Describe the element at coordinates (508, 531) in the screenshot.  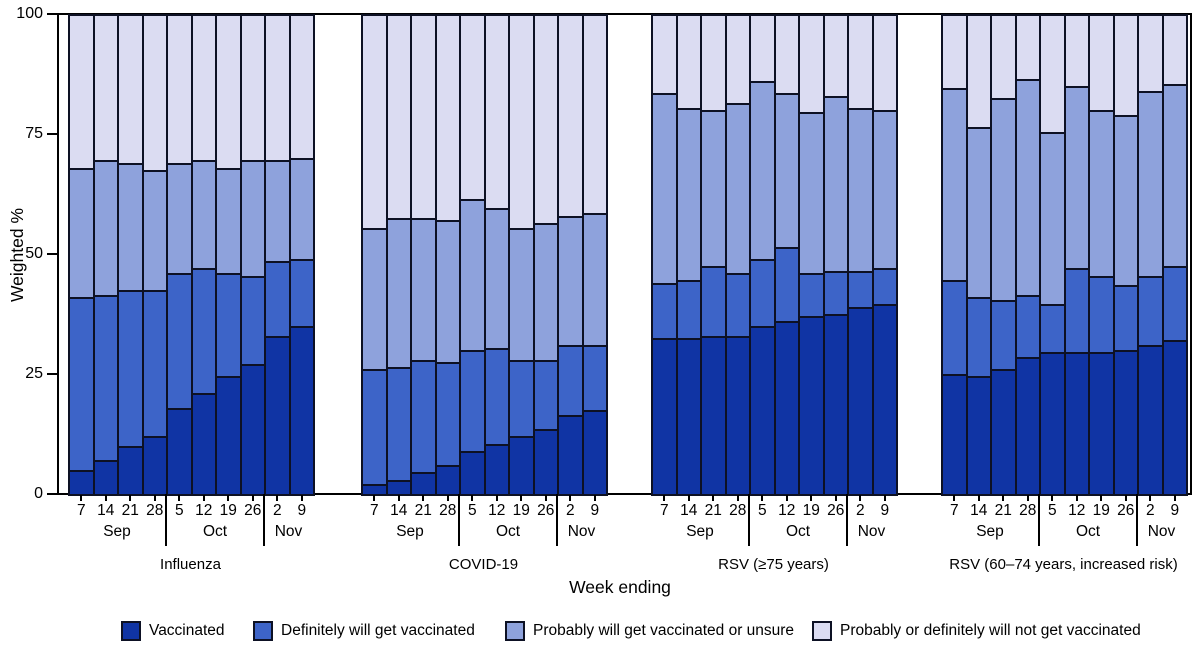
I see `month-label: Oct` at that location.